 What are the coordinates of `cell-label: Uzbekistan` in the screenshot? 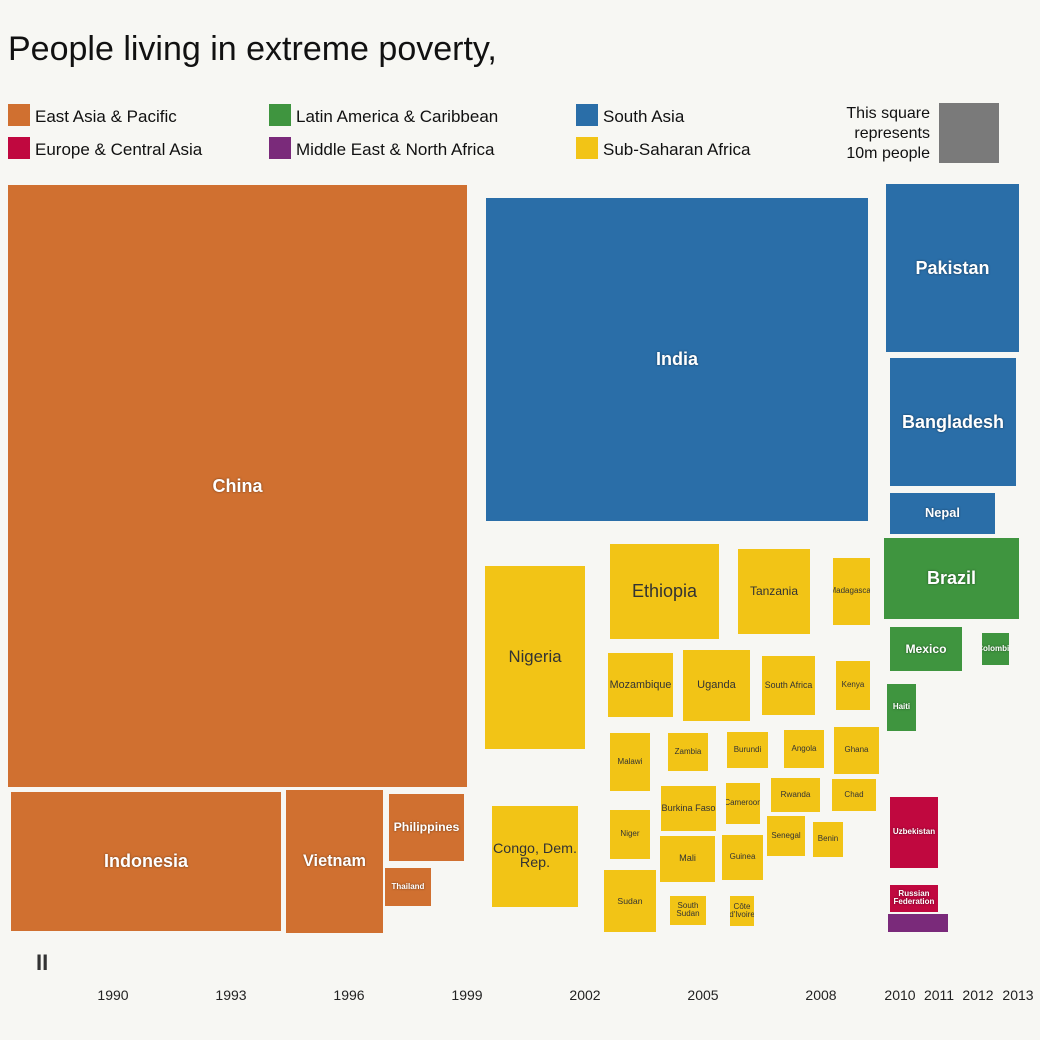 It's located at (914, 832).